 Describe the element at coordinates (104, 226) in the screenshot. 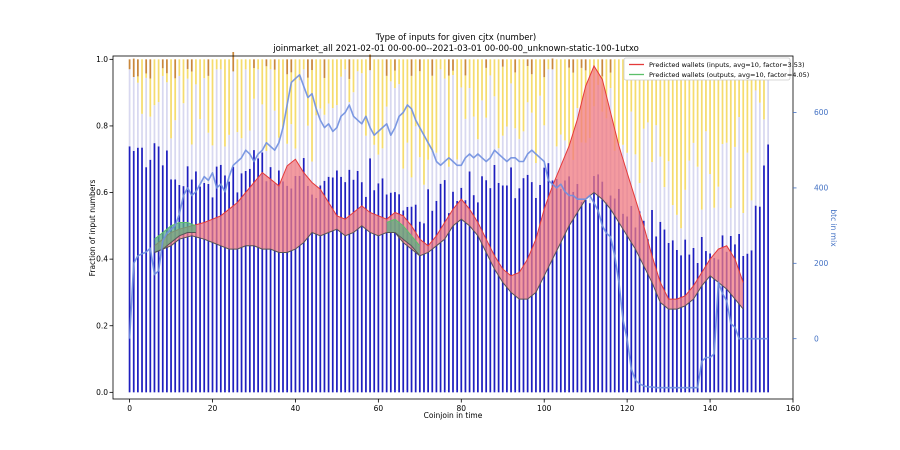

I see `y-axis-ticks: 0.0 0.2 0.4 0.6 0.8 1.0` at that location.